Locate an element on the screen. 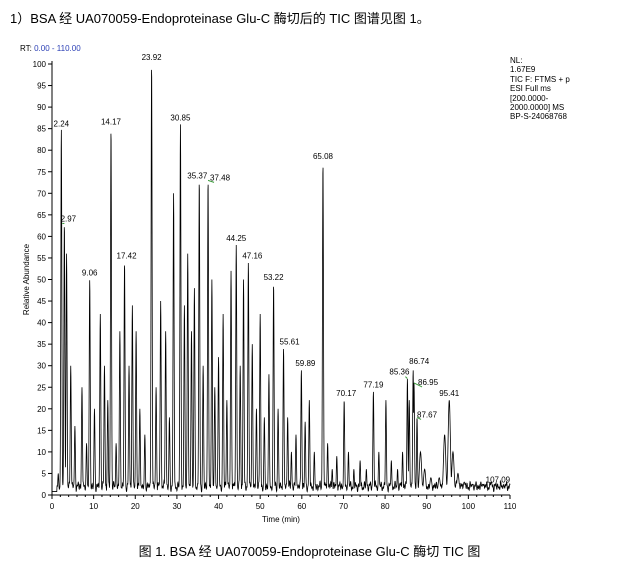  y-tick-label: 90 is located at coordinates (41, 107).